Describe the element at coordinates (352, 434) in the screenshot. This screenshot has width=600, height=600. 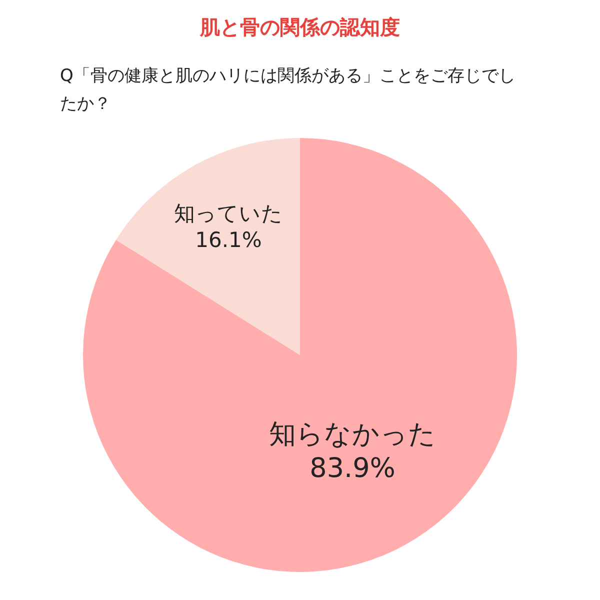
I see `slice-label: 知らなかった` at that location.